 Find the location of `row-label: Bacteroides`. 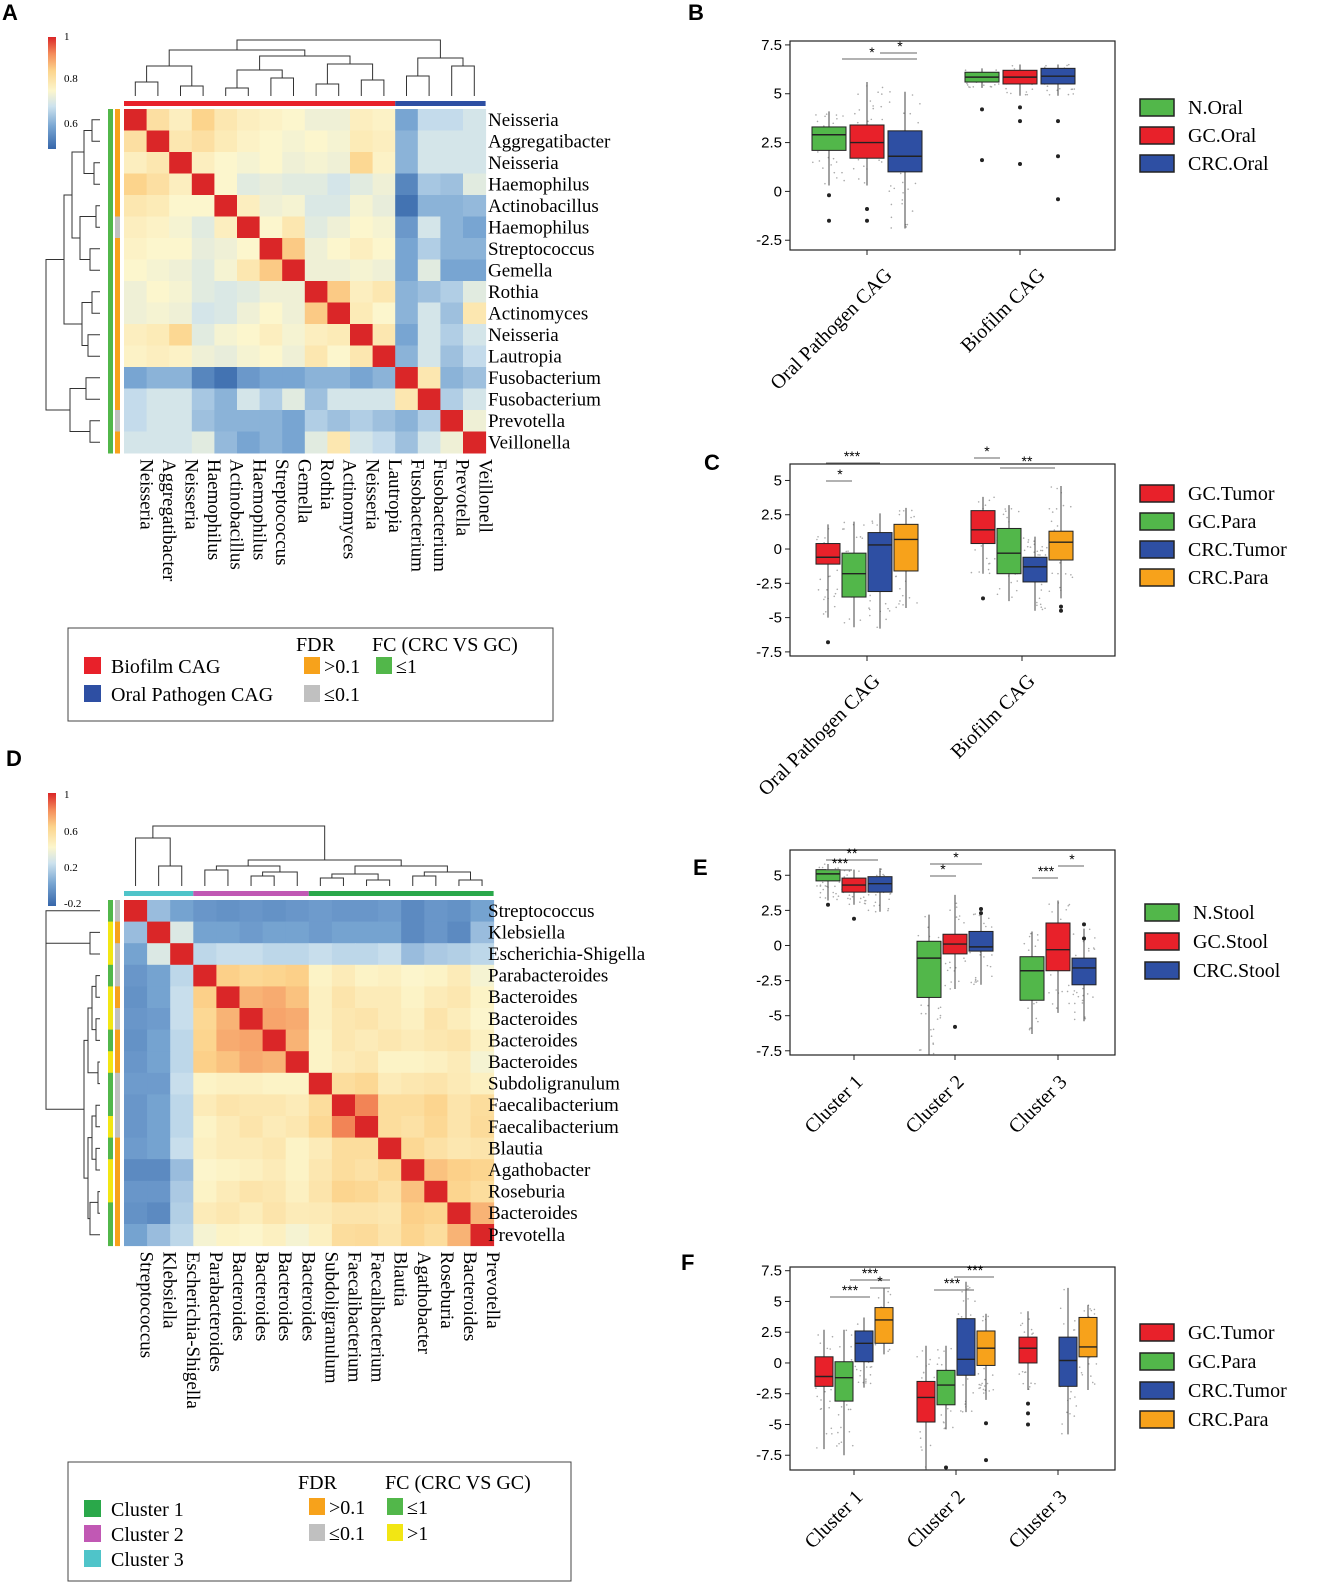

row-label: Bacteroides is located at coordinates (533, 1040).